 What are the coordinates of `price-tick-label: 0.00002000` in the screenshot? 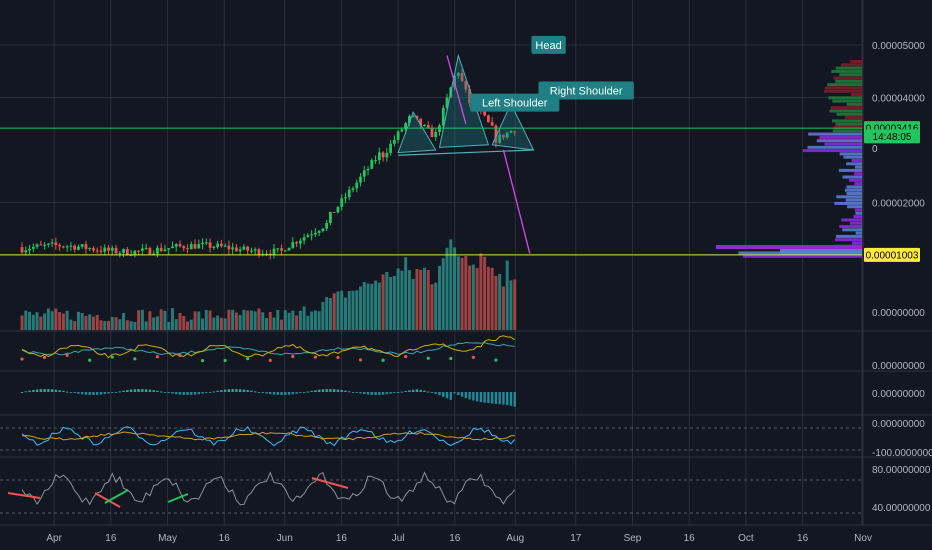 It's located at (898, 204).